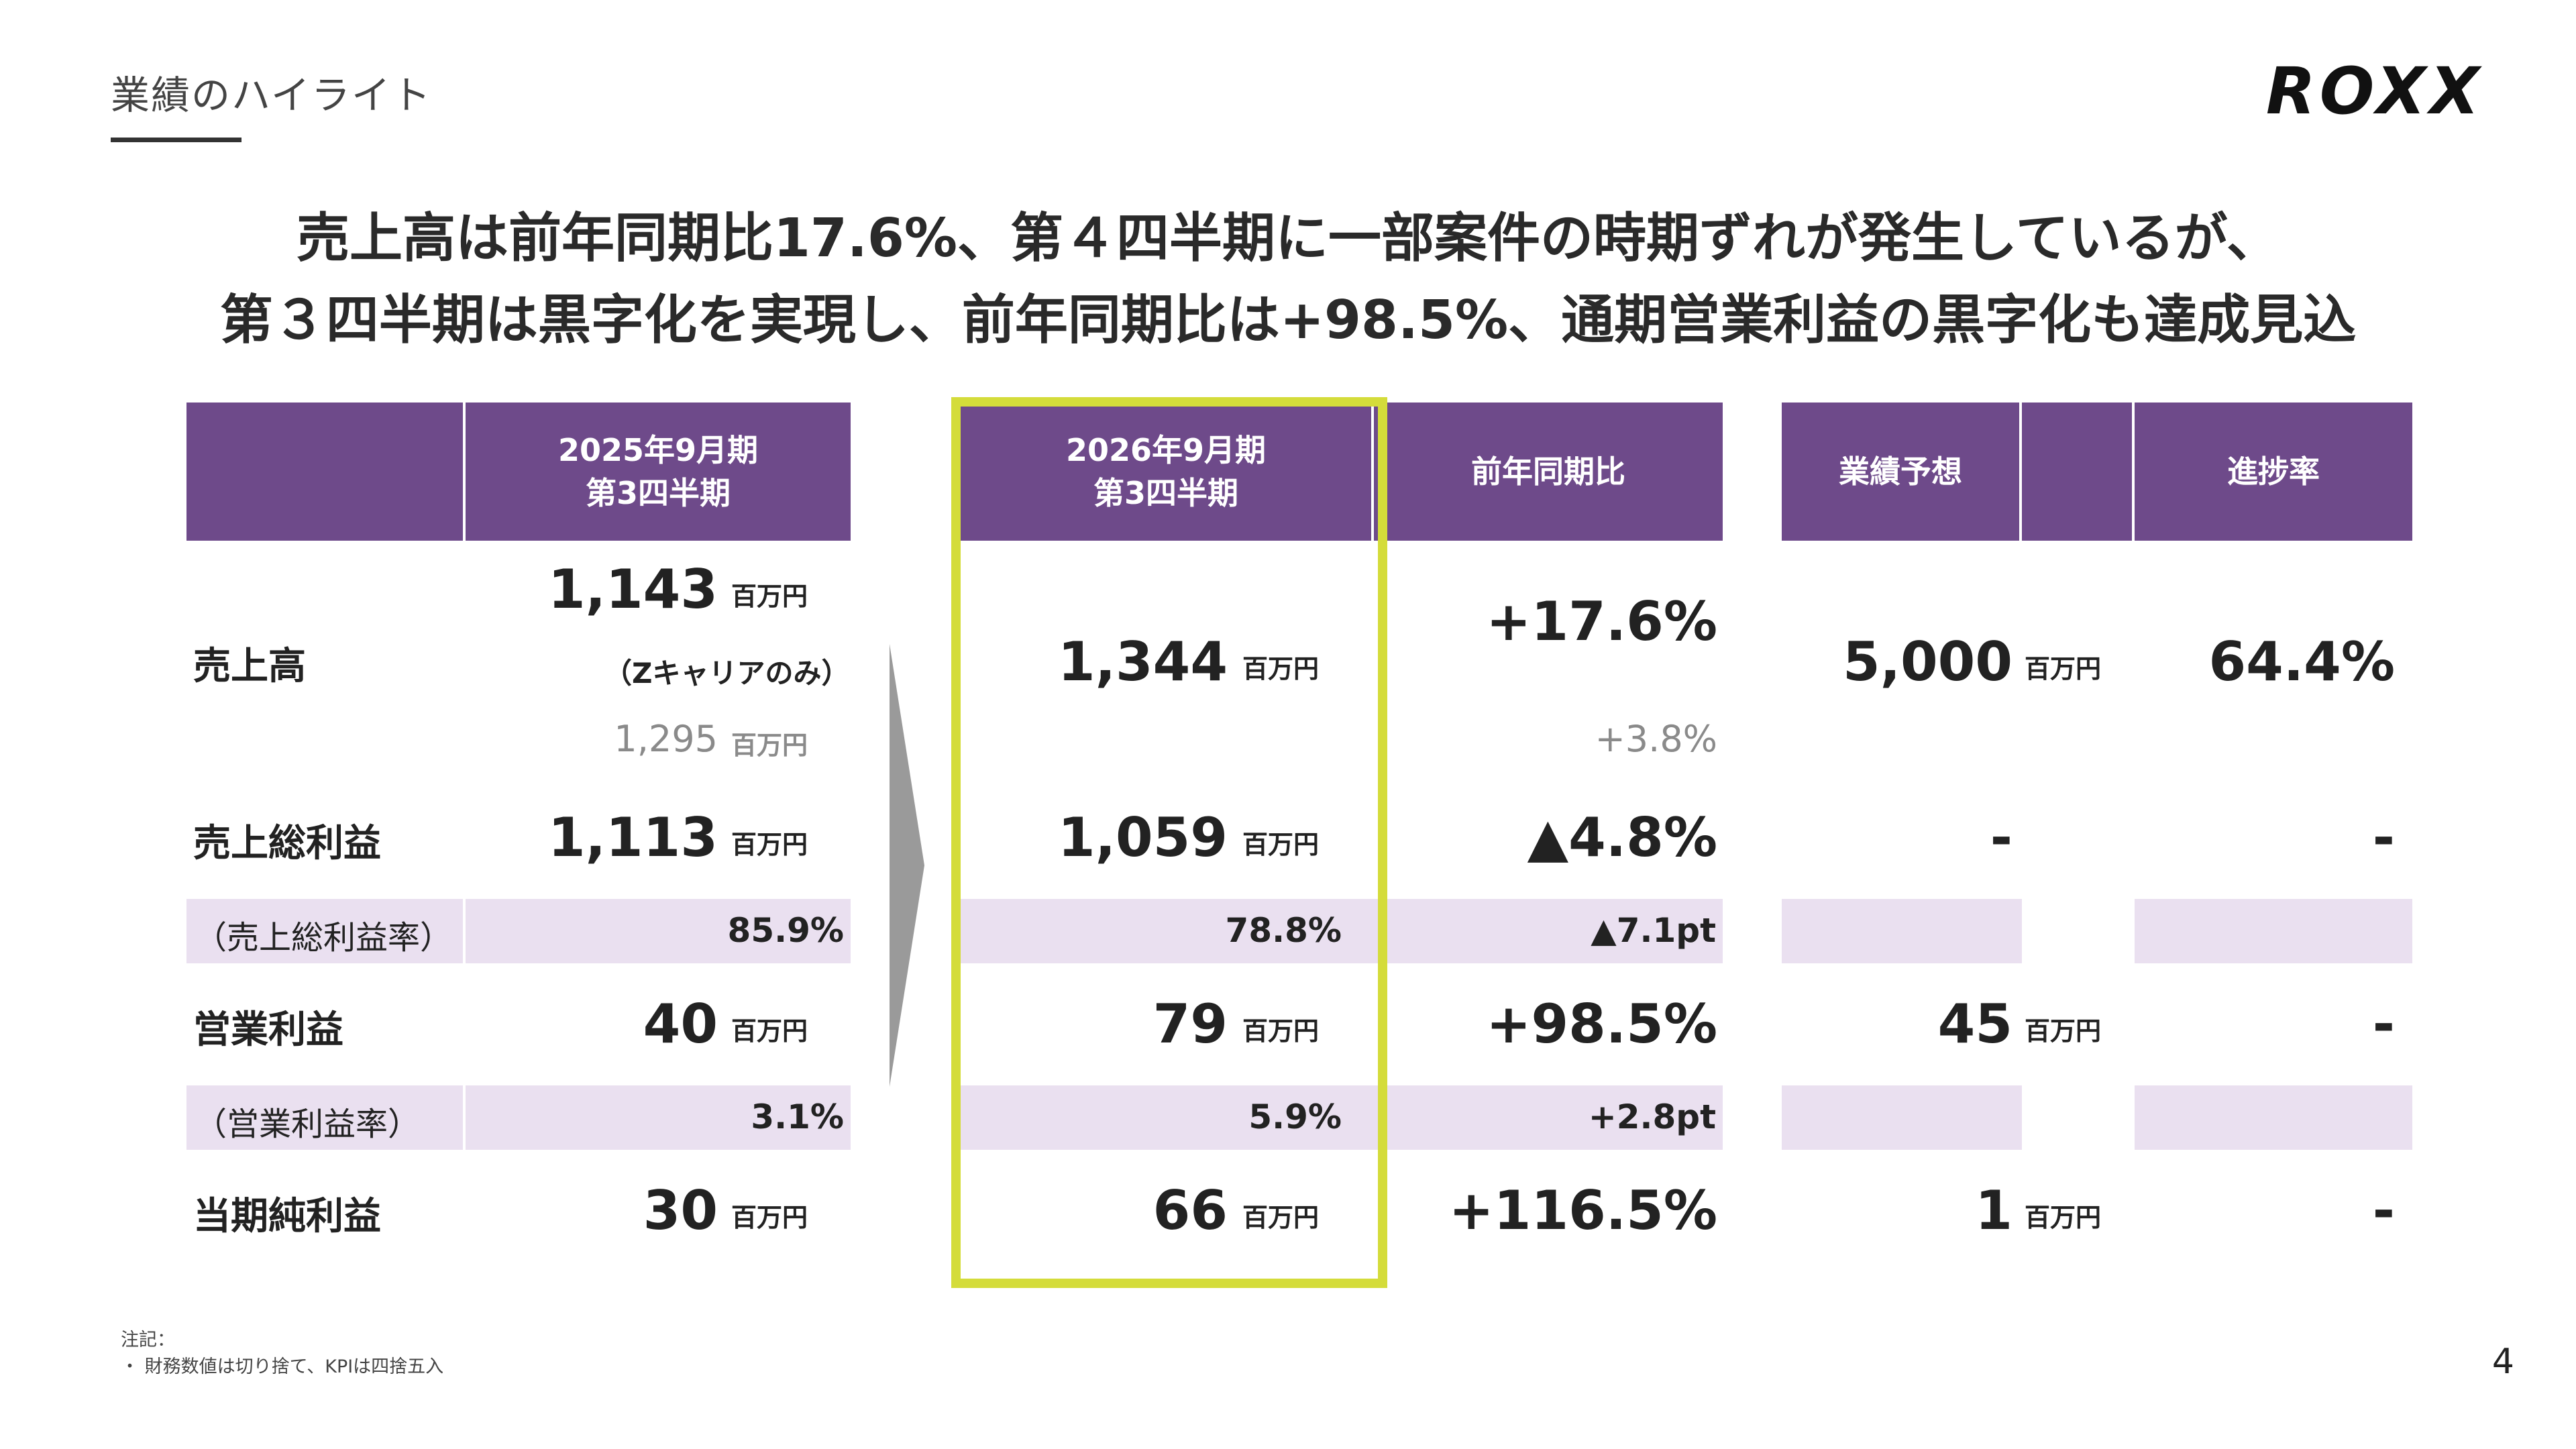 This screenshot has height=1449, width=2576. I want to click on net-income-progress-value: -, so click(2383, 1210).